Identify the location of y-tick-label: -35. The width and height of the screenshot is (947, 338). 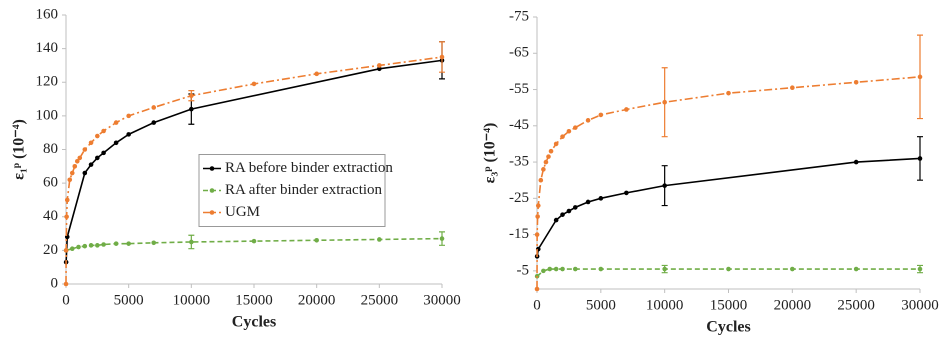
(519, 162).